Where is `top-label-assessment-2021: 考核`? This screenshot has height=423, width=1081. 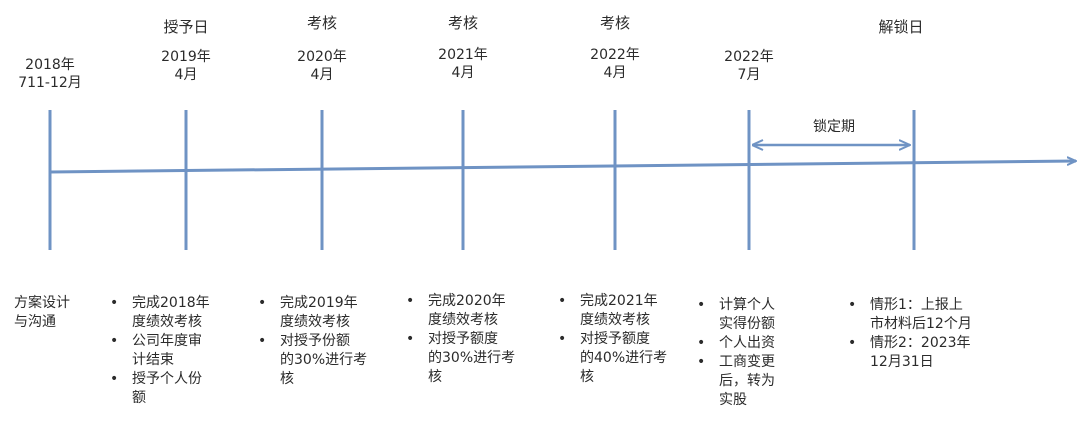
top-label-assessment-2021: 考核 is located at coordinates (462, 23).